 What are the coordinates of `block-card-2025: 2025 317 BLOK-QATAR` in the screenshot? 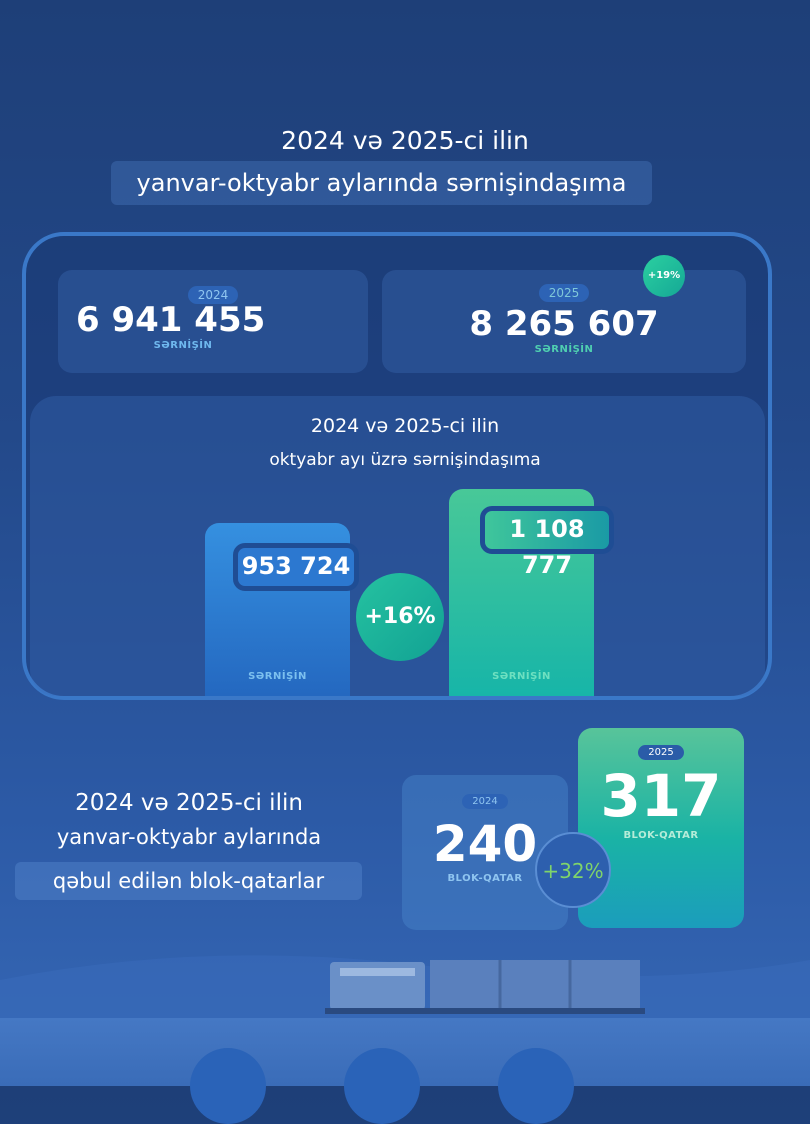 It's located at (661, 828).